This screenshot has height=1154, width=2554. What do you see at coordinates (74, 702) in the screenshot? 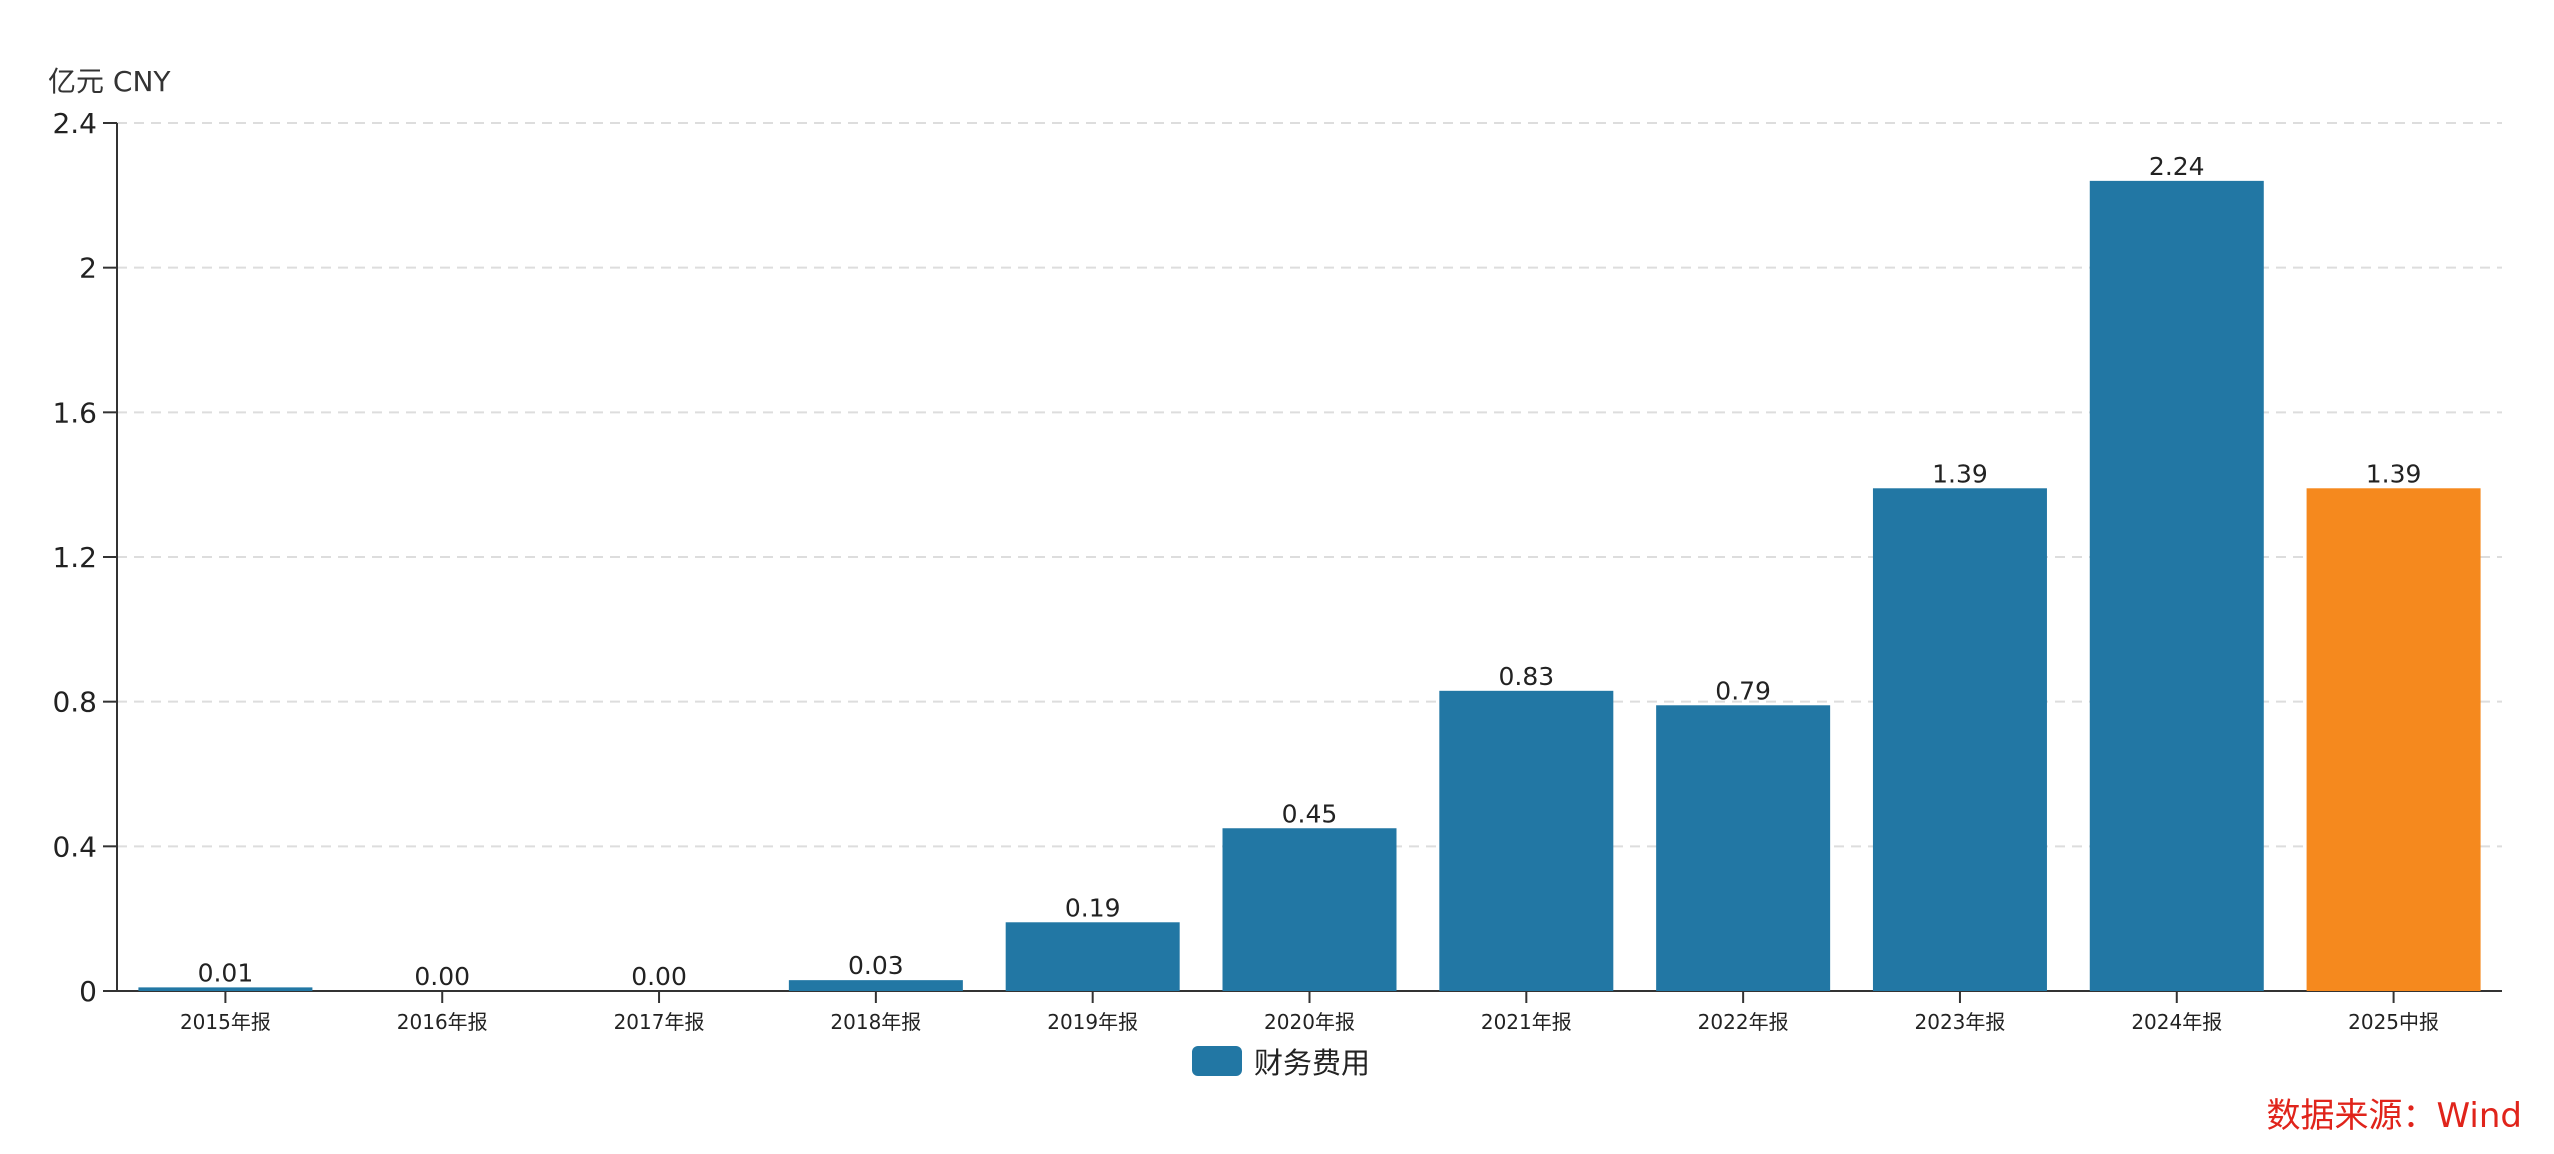
I see `y-tick-label: 0.8` at bounding box center [74, 702].